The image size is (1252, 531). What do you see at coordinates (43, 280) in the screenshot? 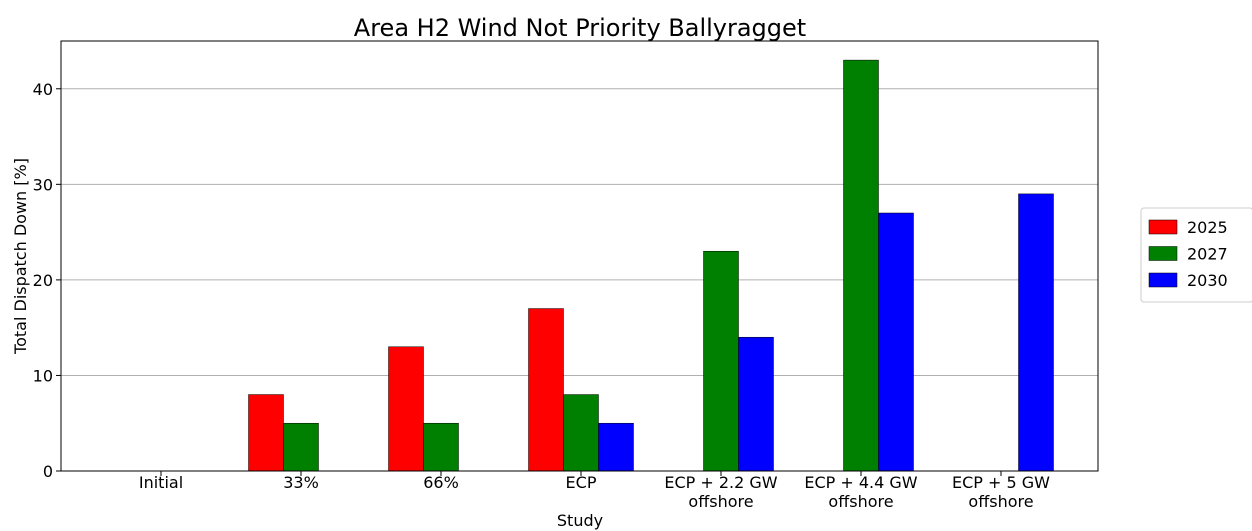
I see `y-tick-label: 20` at bounding box center [43, 280].